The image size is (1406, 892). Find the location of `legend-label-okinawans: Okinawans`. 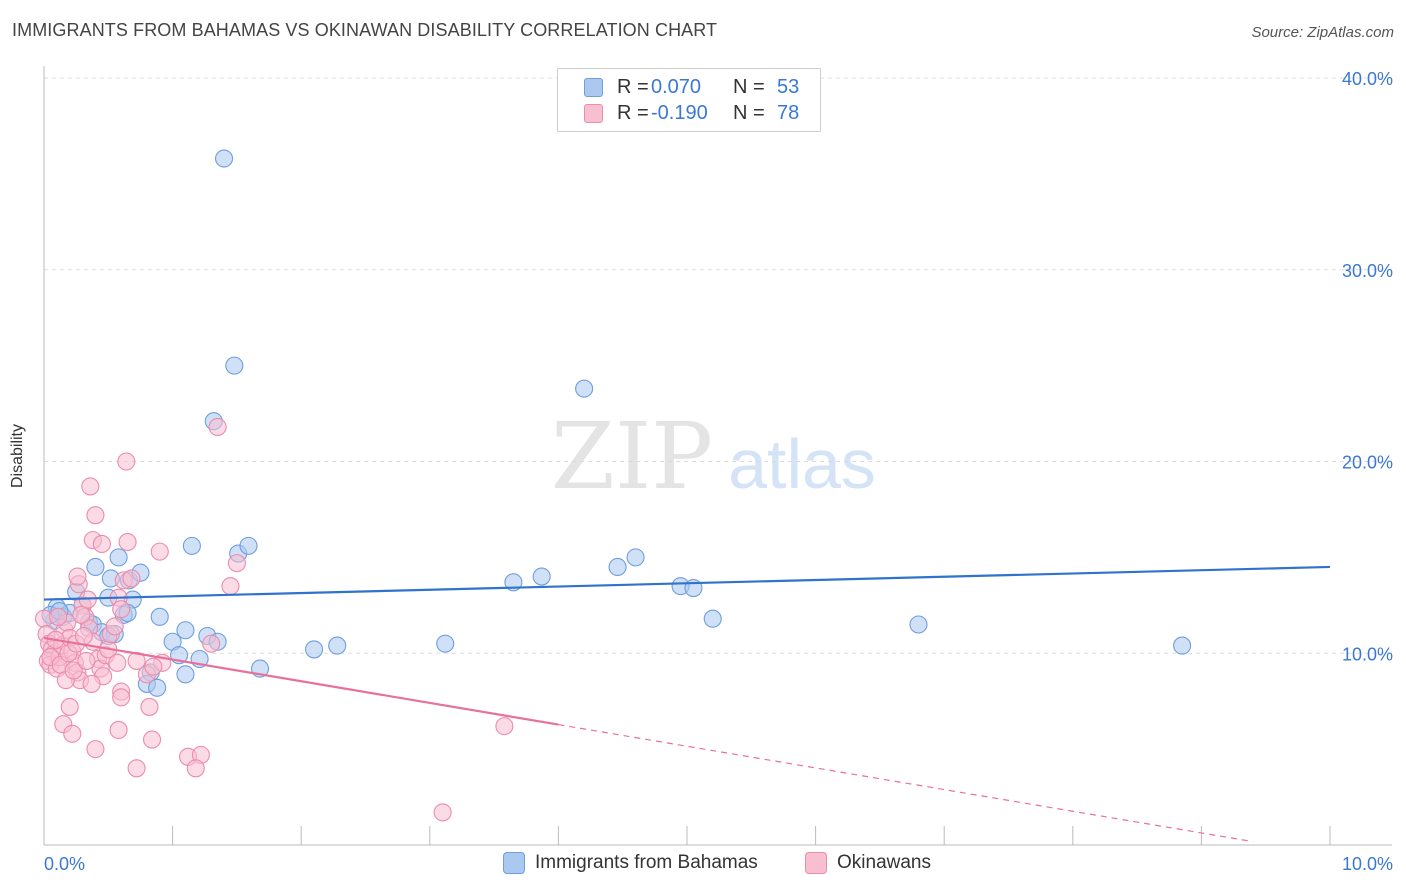

legend-label-okinawans: Okinawans is located at coordinates (884, 862).